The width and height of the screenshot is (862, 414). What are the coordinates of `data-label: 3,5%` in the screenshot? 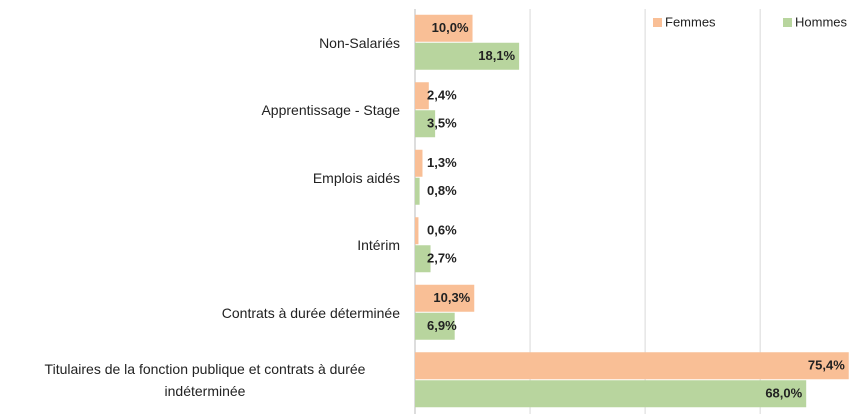 It's located at (442, 123).